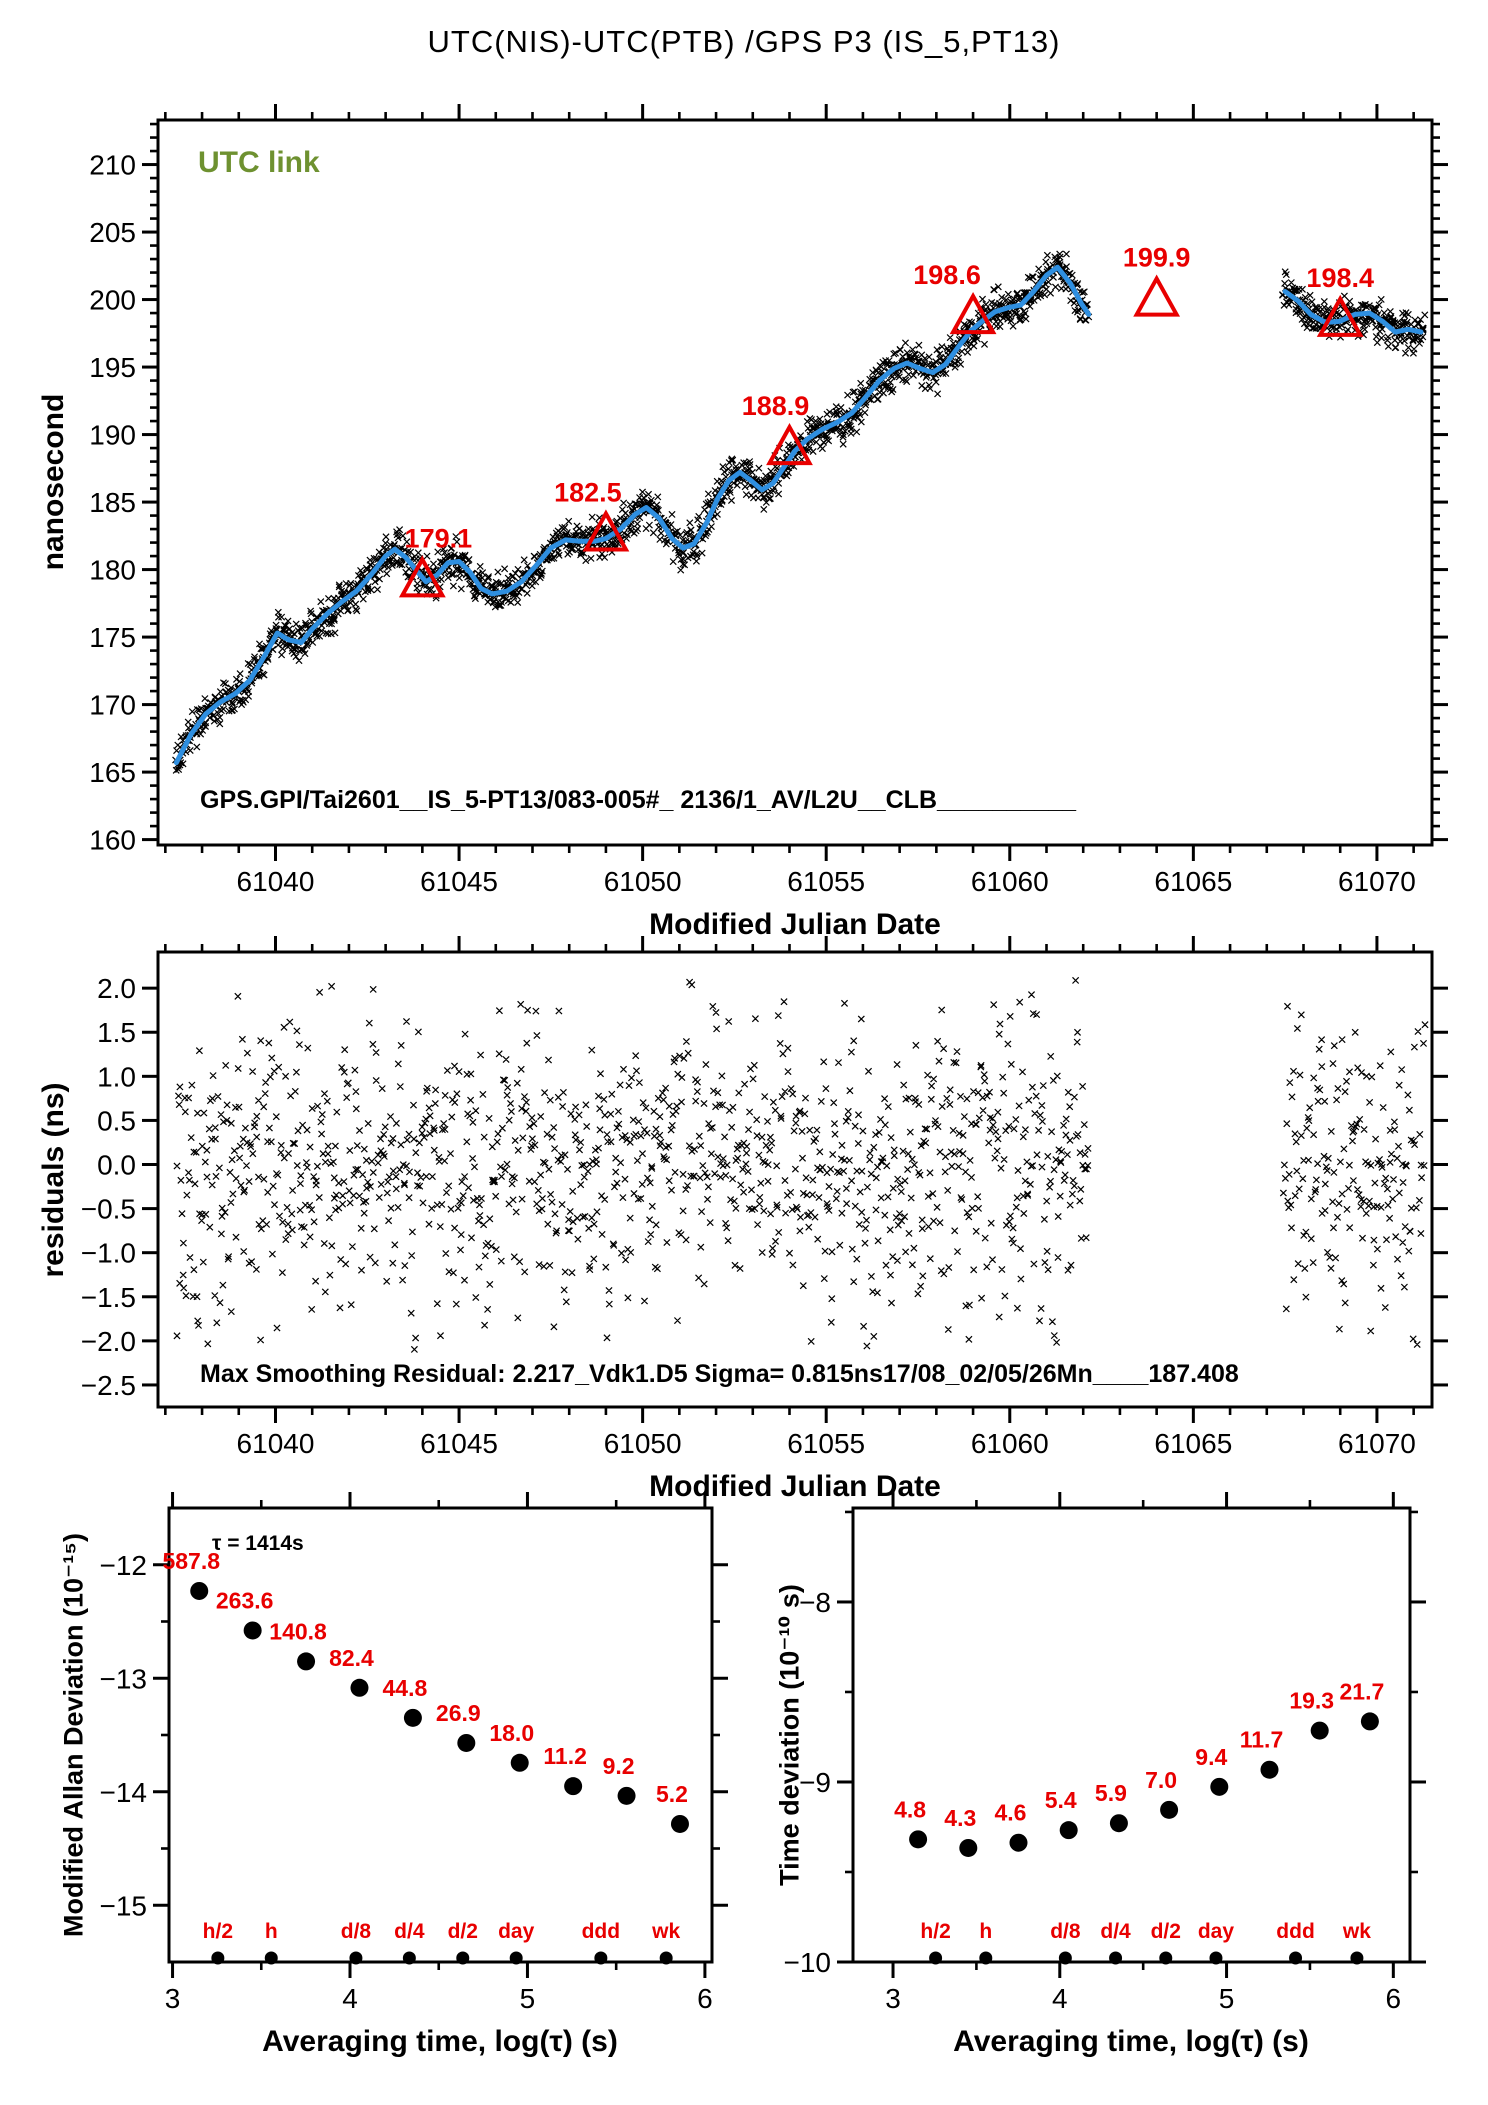 The image size is (1488, 2105). What do you see at coordinates (356, 1931) in the screenshot?
I see `duration-label: d/8` at bounding box center [356, 1931].